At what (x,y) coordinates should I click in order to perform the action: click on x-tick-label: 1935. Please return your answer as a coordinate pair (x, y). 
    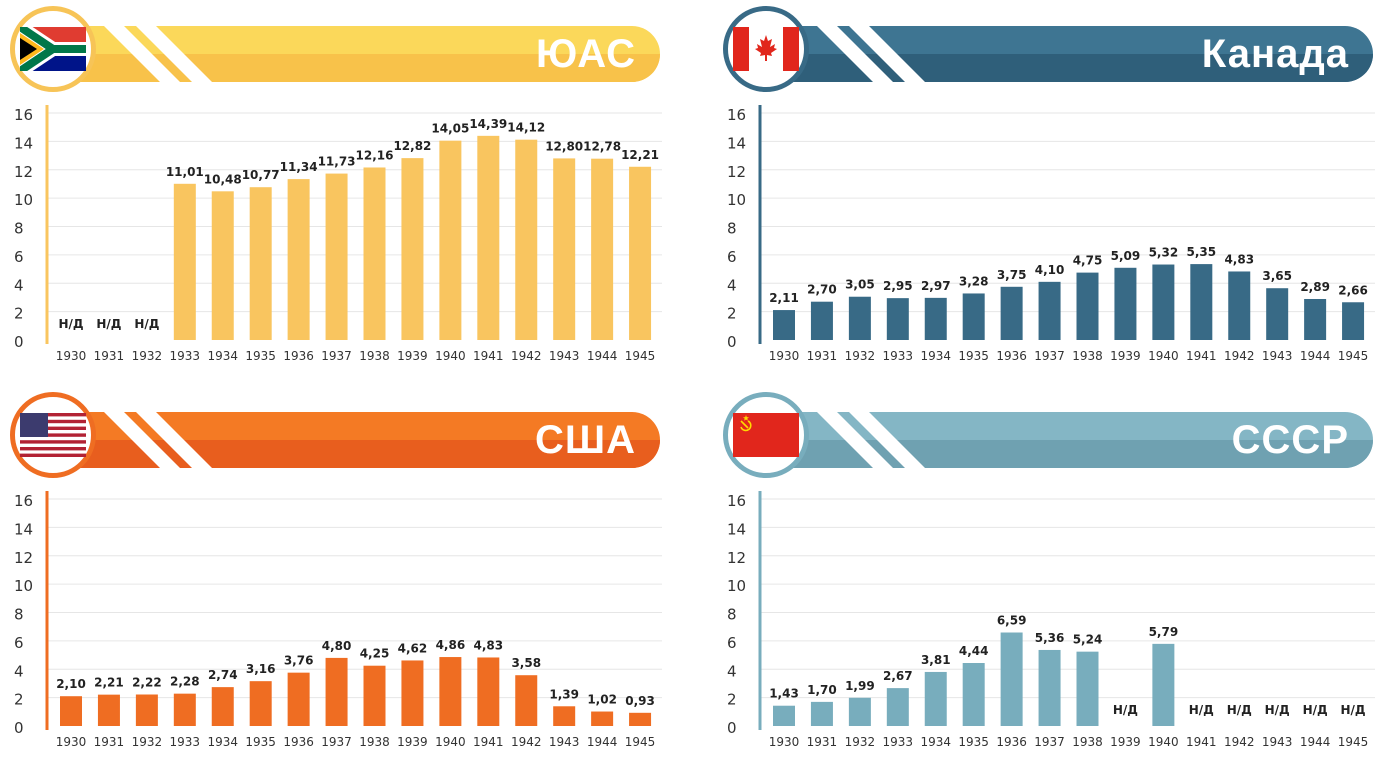
    Looking at the image, I should click on (260, 356).